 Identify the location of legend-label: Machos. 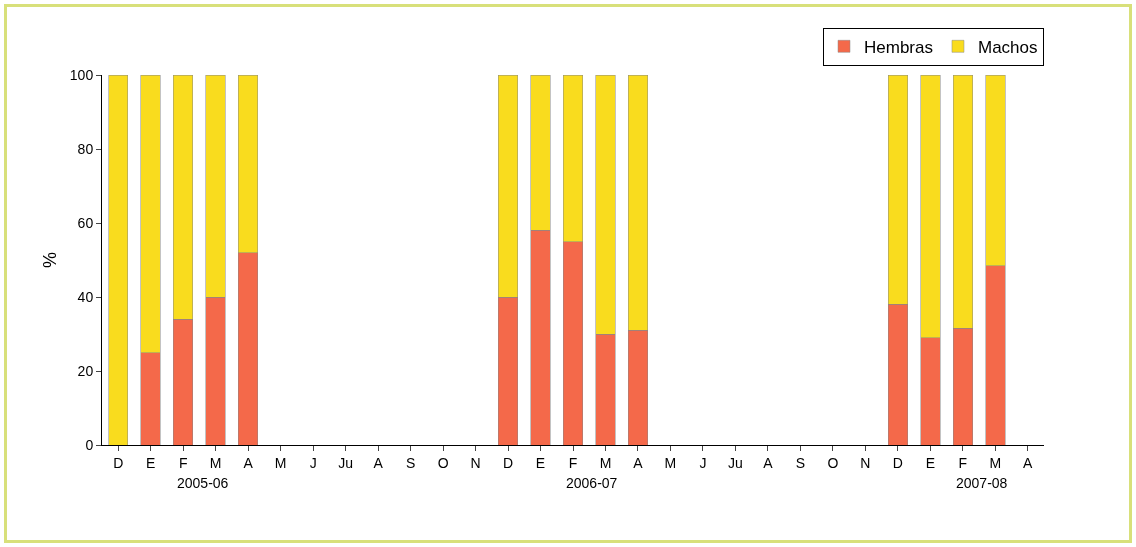
(1007, 47).